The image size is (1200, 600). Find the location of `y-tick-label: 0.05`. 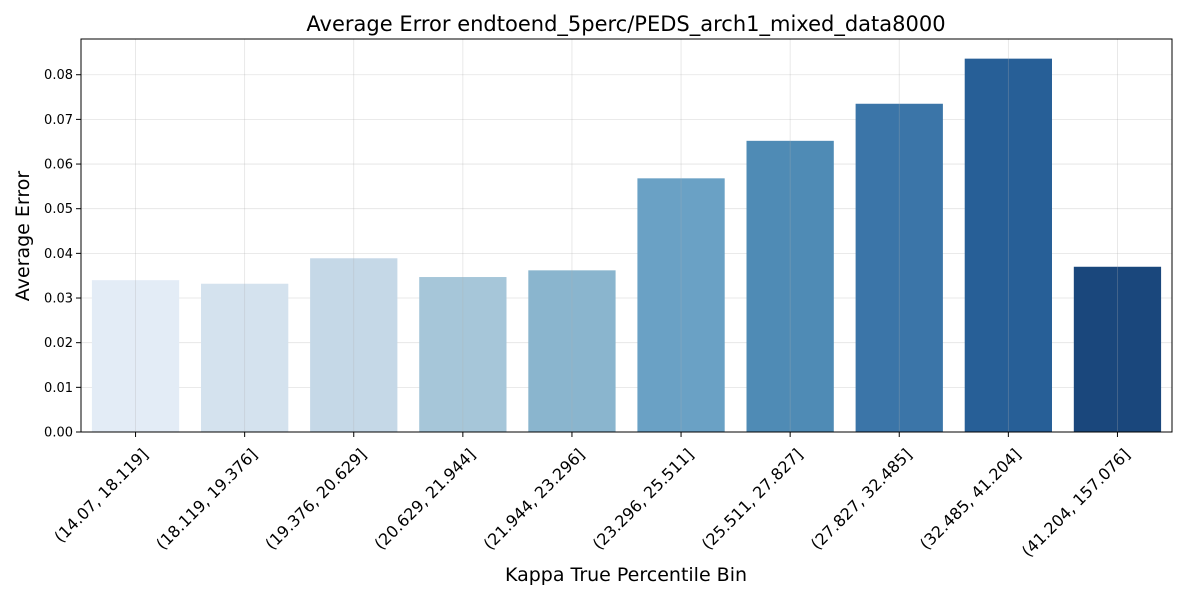

y-tick-label: 0.05 is located at coordinates (58, 209).